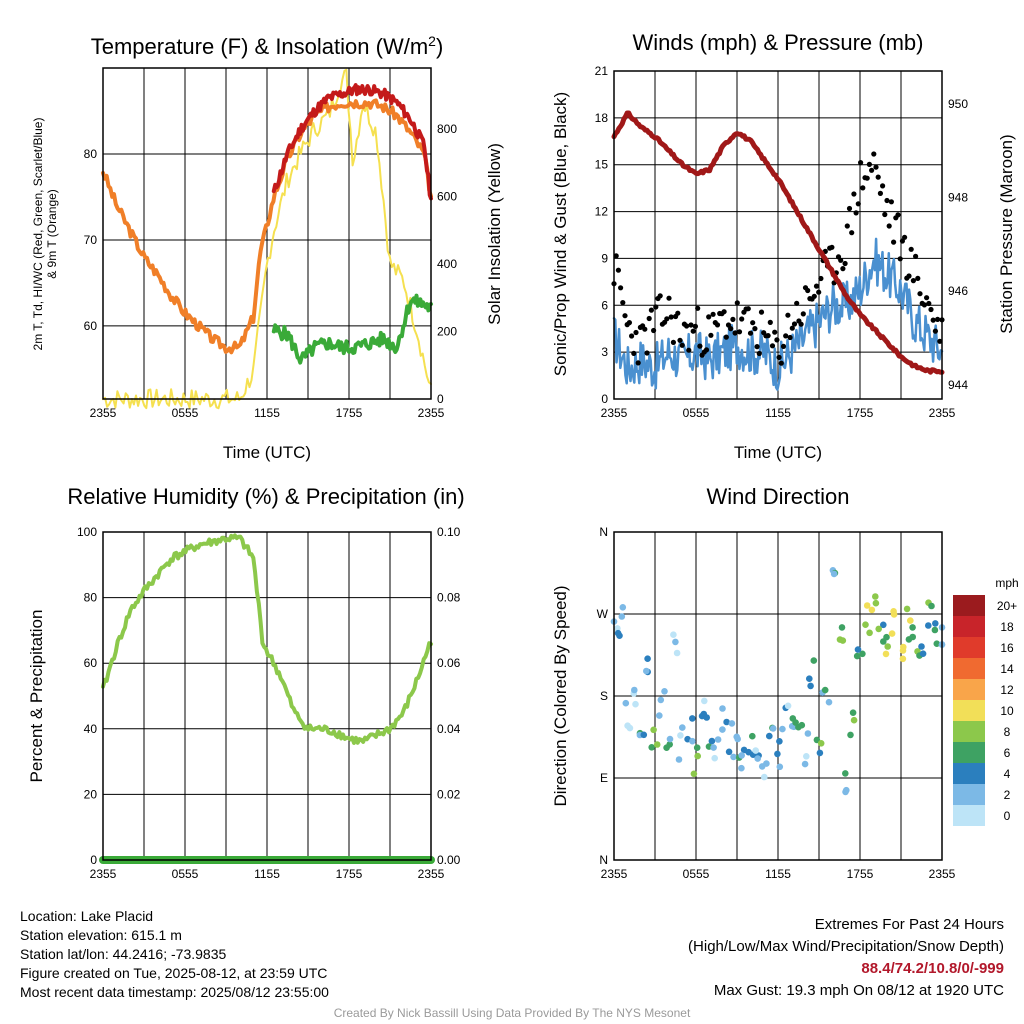 The image size is (1024, 1024). Describe the element at coordinates (860, 413) in the screenshot. I see `winds-x-tick-label: 1755` at that location.